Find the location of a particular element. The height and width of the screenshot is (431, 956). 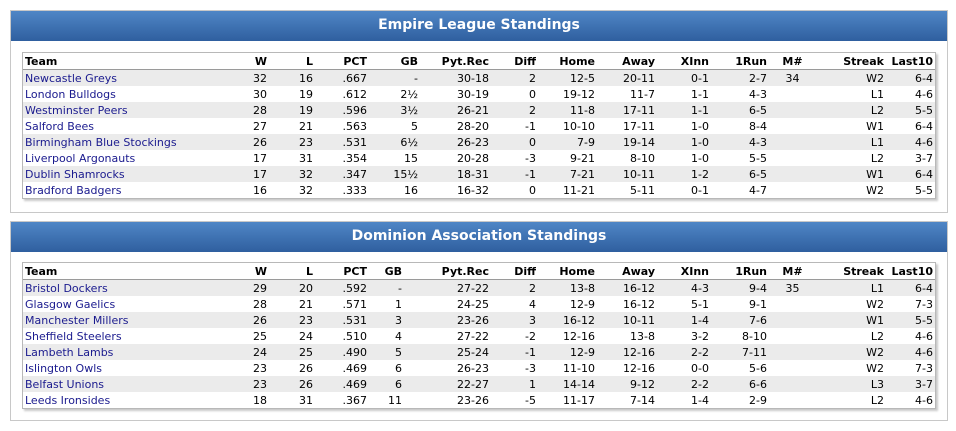

team-link: Sheffield Steelers is located at coordinates (123, 336).